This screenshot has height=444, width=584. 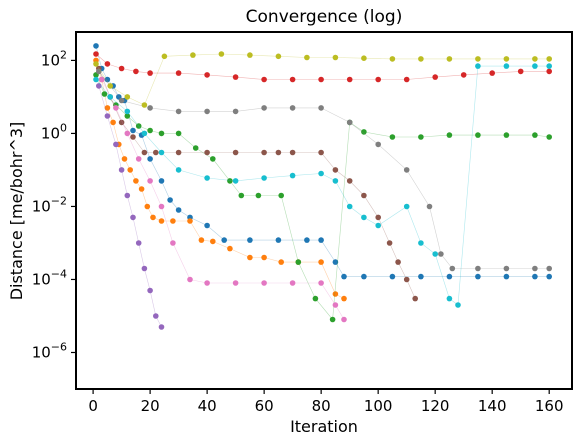 I want to click on x-tick-label: 160, so click(x=549, y=406).